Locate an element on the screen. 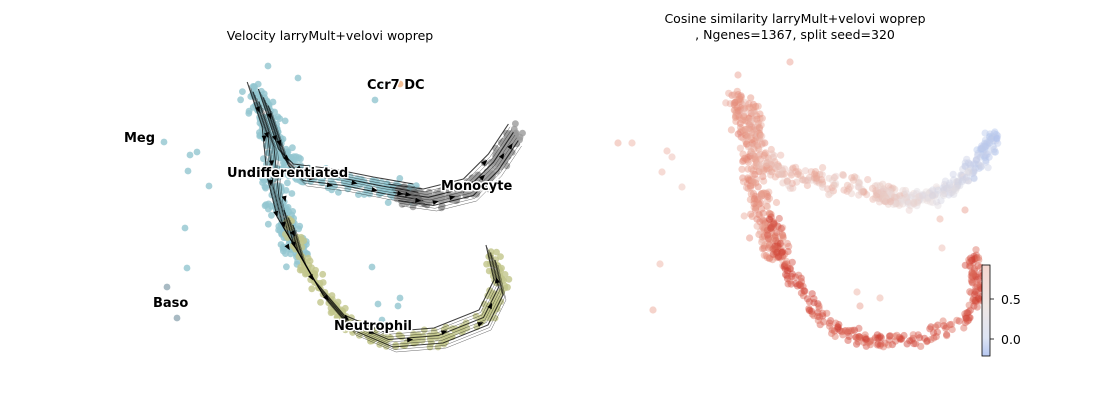 The height and width of the screenshot is (400, 1100). cosine-outlier-cell is located at coordinates (940, 219).